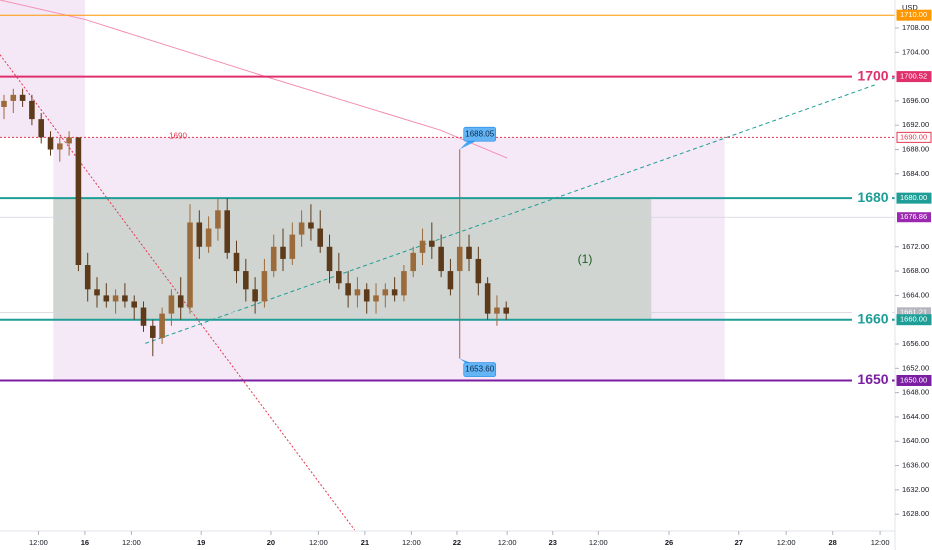 This screenshot has width=932, height=550. I want to click on level-label: 1650, so click(872, 379).